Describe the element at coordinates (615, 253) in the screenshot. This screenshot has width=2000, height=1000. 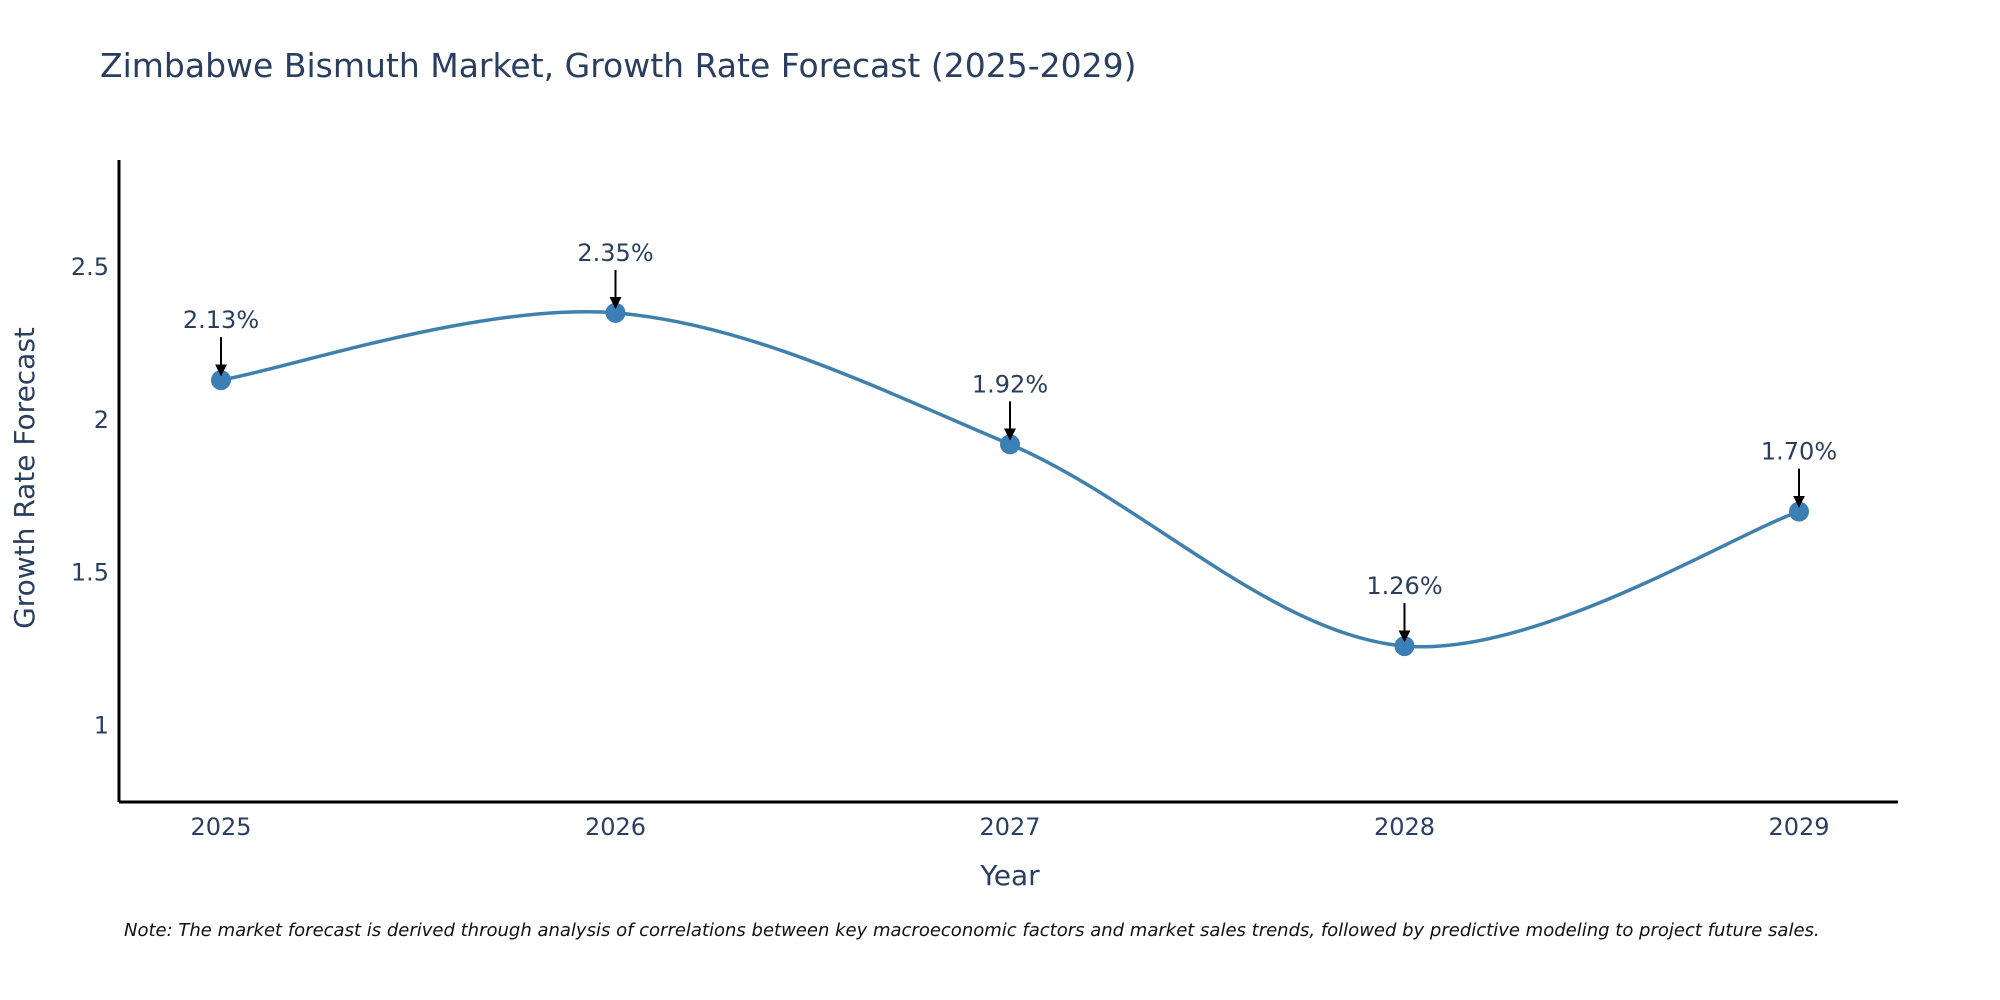
I see `data-label: 2.35%` at that location.